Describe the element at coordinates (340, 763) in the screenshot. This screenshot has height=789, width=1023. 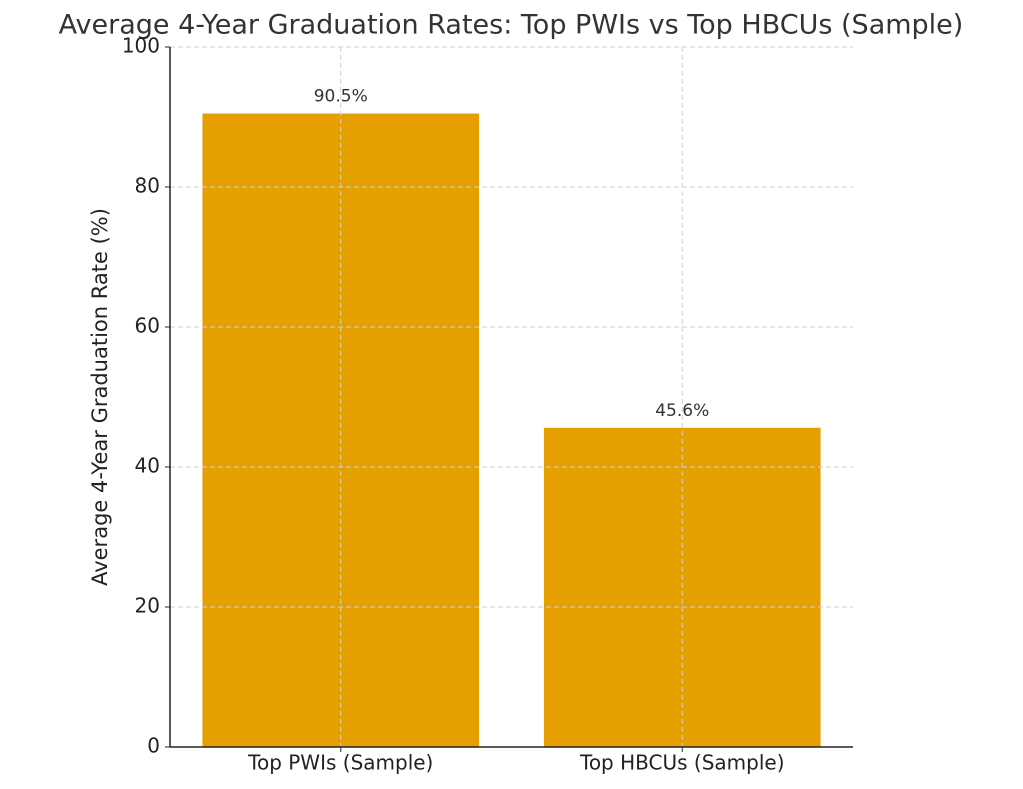
I see `x-tick-label: Top PWIs (Sample)` at that location.